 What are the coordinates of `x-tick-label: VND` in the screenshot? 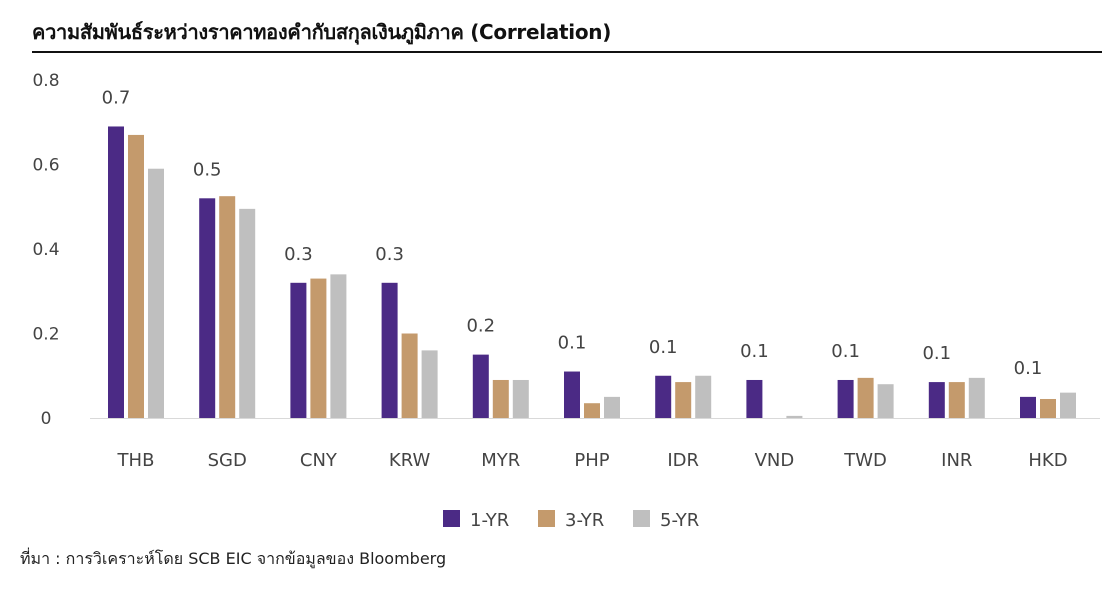 It's located at (775, 460).